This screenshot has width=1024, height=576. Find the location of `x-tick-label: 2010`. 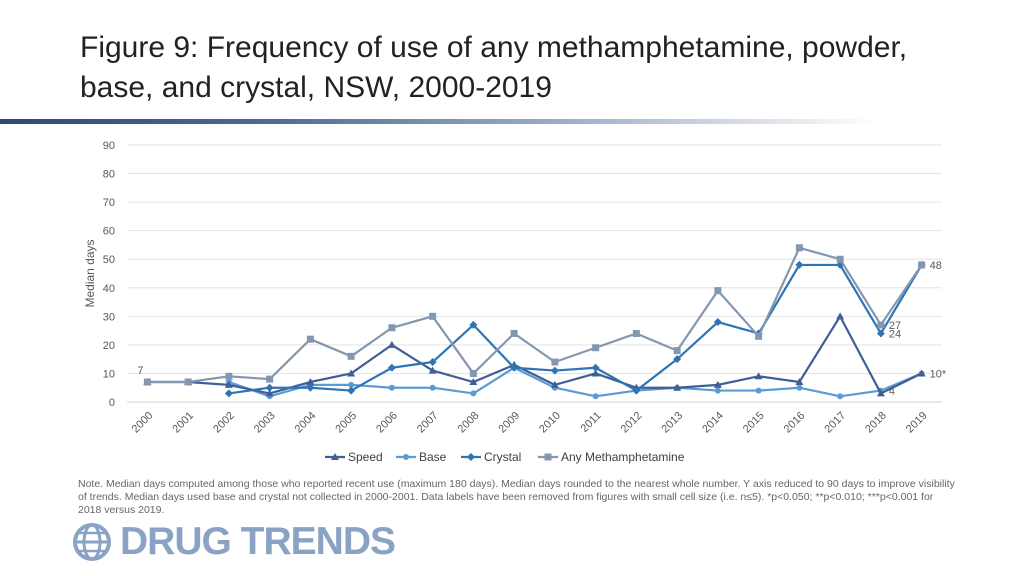

x-tick-label: 2010 is located at coordinates (550, 423).